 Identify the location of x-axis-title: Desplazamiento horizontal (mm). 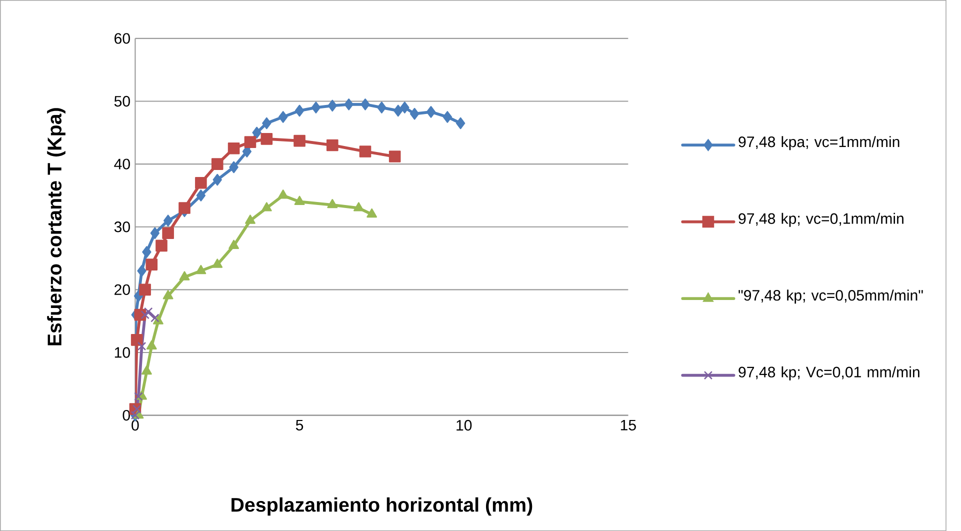
(382, 506).